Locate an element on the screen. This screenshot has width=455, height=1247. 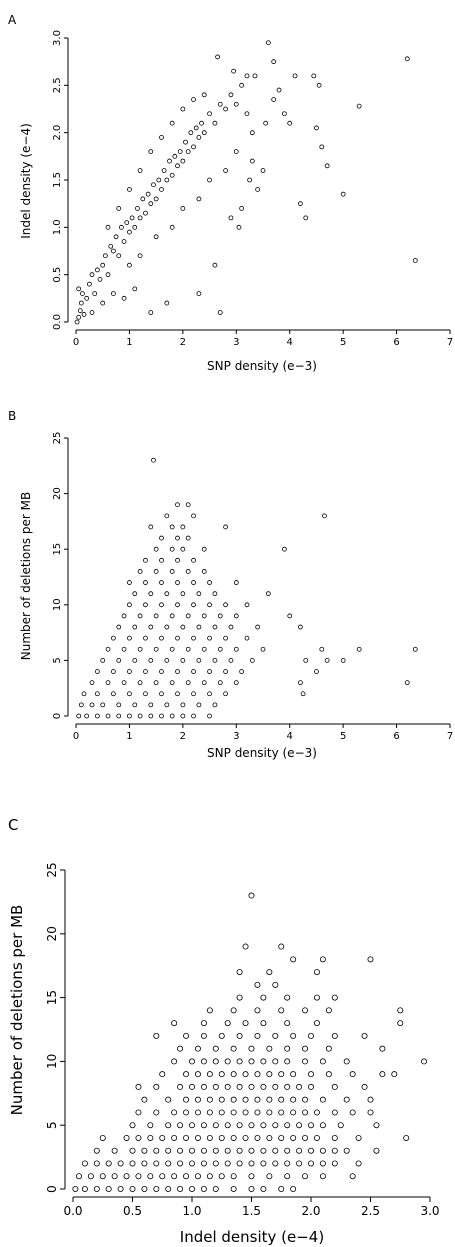
x-axis-title: SNP density (e−3) is located at coordinates (262, 753).